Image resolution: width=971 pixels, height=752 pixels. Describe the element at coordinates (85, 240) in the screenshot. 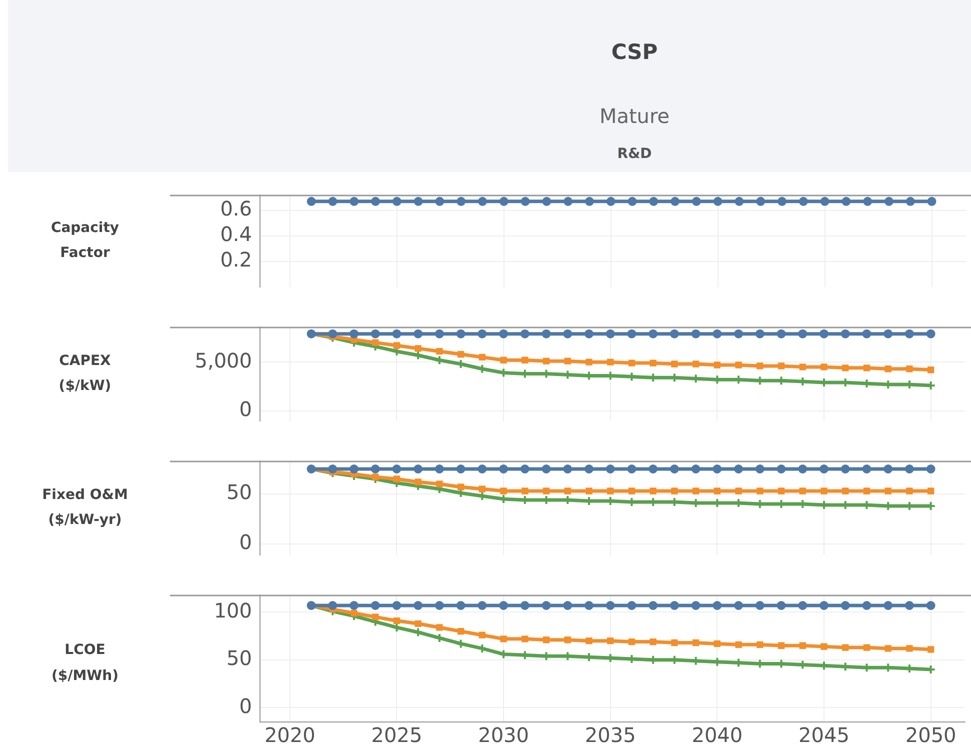

I see `y-axis-title: Capacity Factor` at that location.